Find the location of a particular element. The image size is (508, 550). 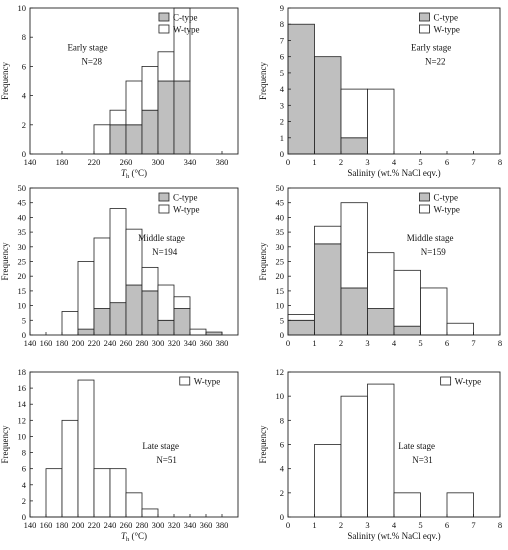

x-tick-label: 5 is located at coordinates (420, 525).